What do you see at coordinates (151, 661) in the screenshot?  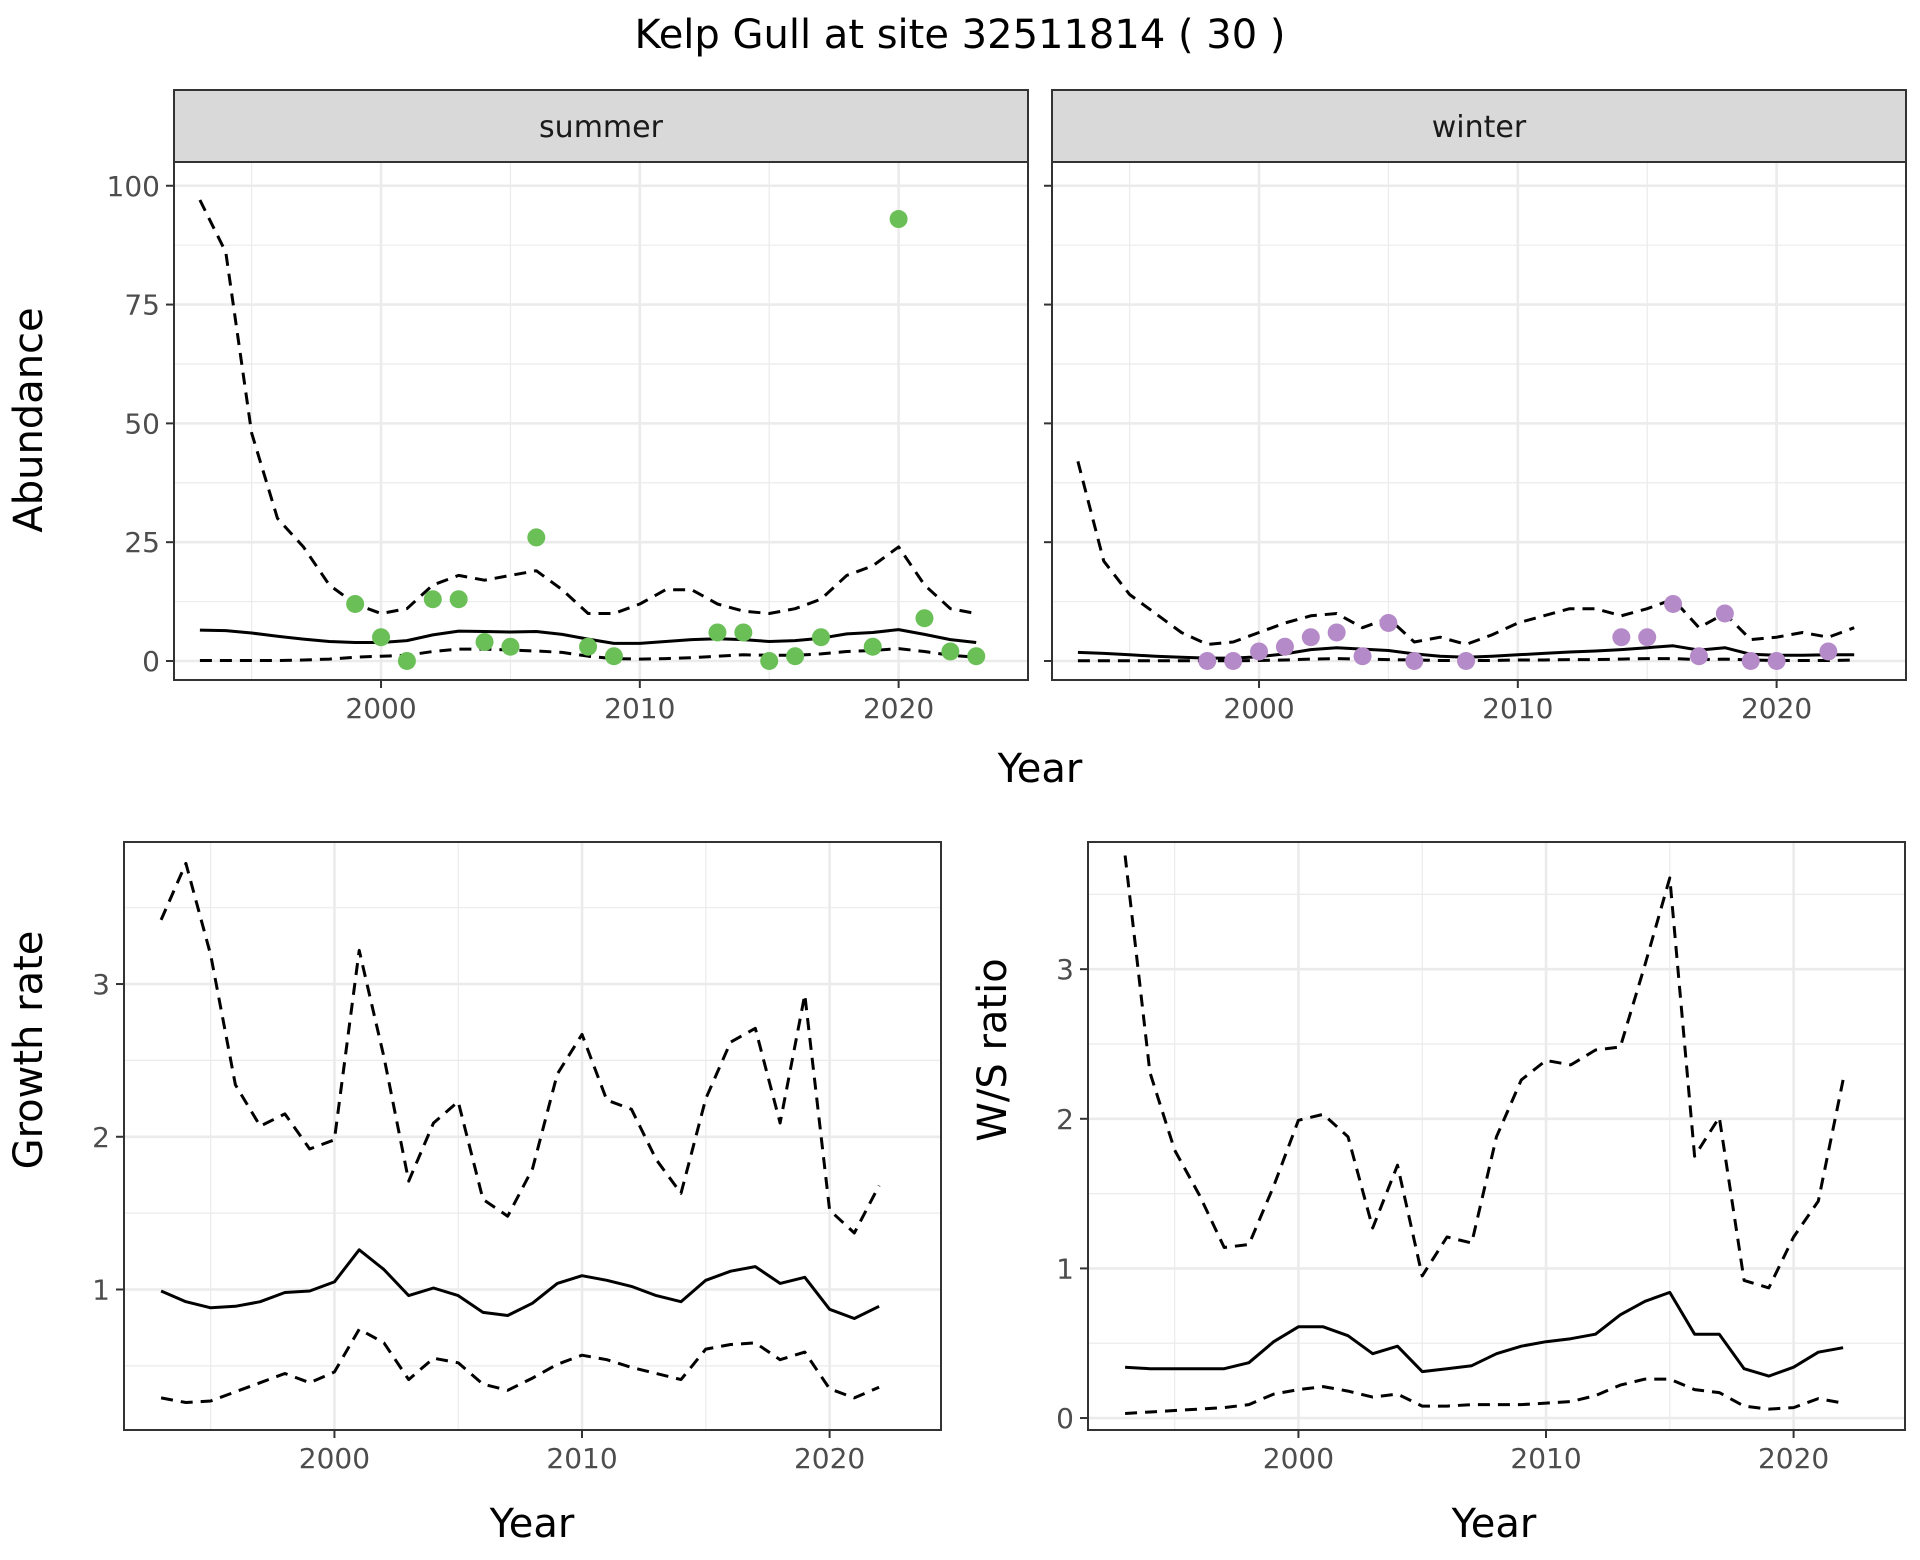 I see `summer-y-tick-label: 0` at bounding box center [151, 661].